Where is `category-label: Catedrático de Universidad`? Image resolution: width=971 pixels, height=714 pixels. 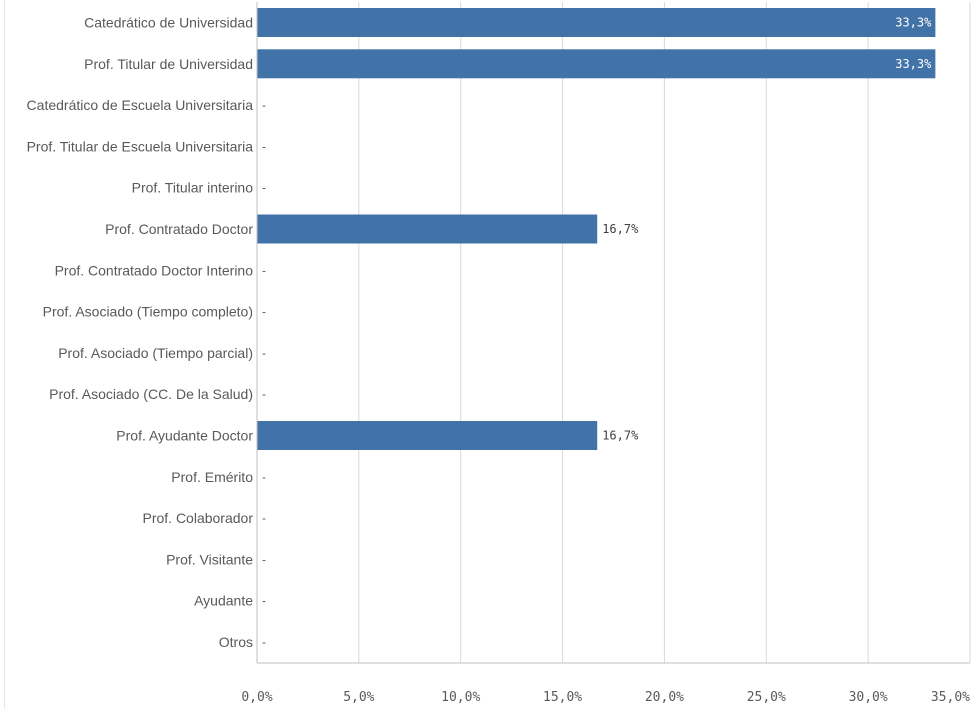
category-label: Catedrático de Universidad is located at coordinates (168, 23).